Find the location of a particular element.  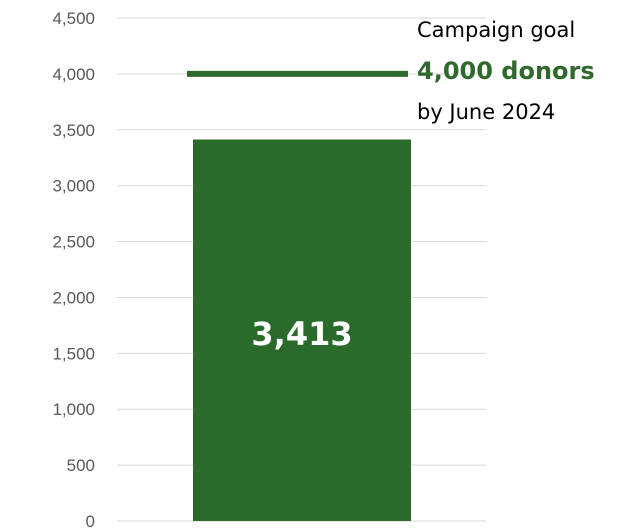

y-tick-label: 4,000 is located at coordinates (73, 74).